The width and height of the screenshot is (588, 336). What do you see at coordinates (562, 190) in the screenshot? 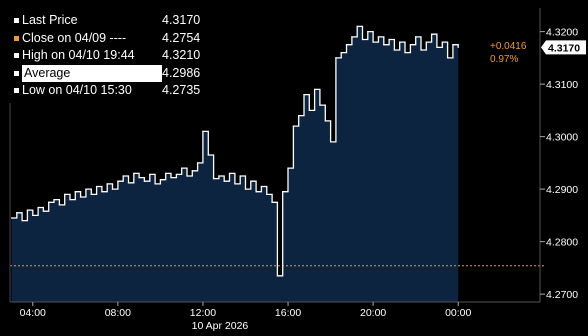
I see `y-tick-label: 4.2900` at bounding box center [562, 190].